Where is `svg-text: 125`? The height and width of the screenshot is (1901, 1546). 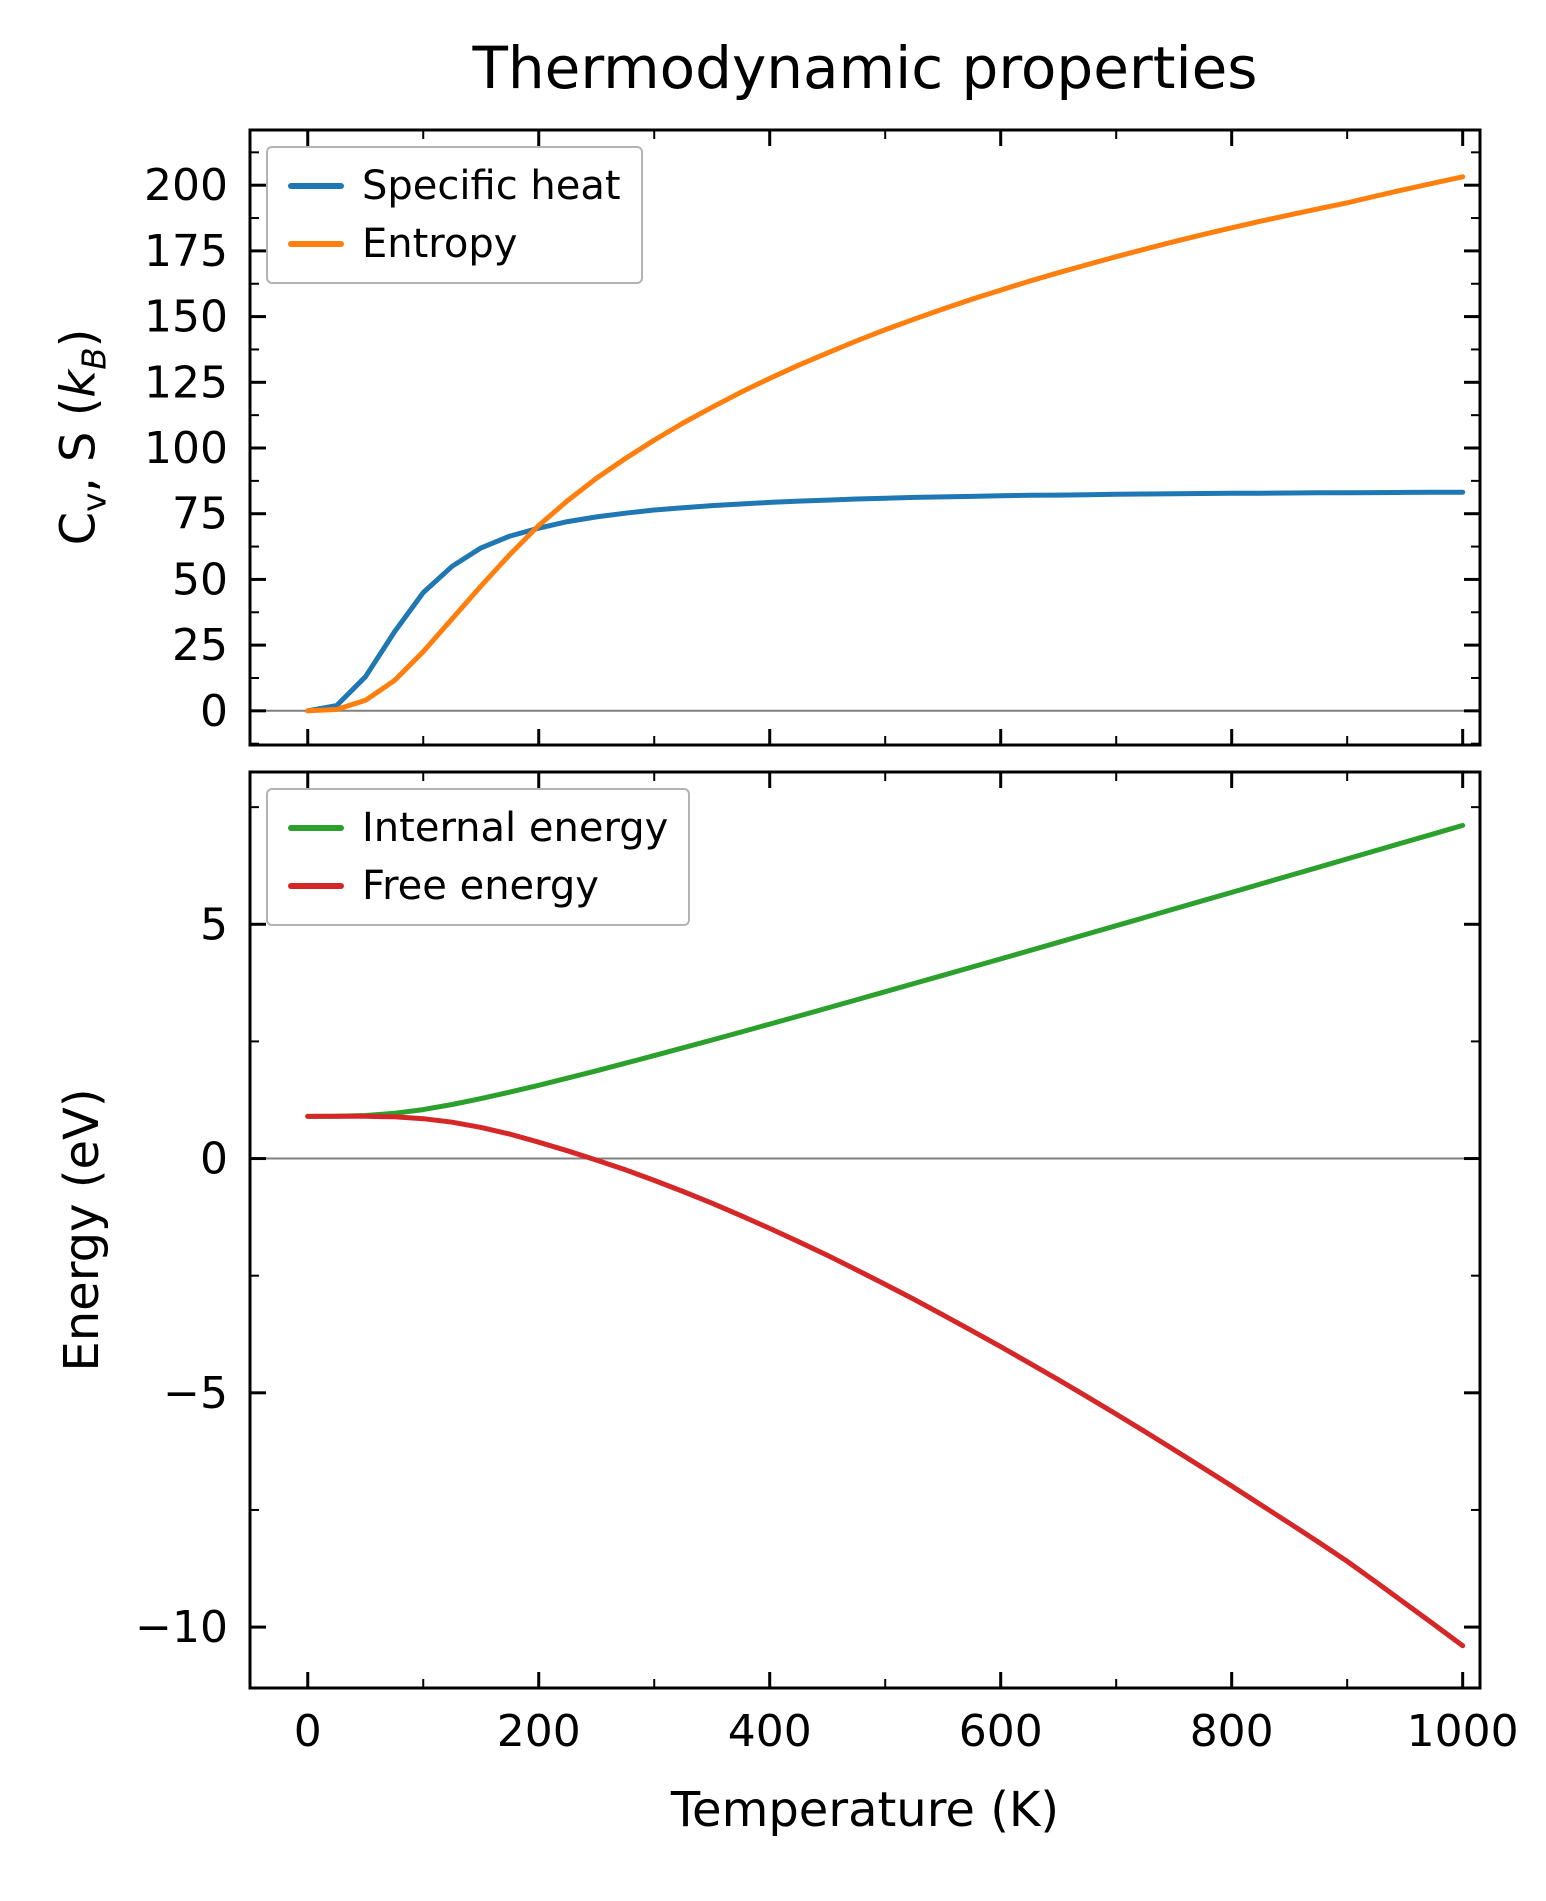
svg-text: 125 is located at coordinates (186, 382).